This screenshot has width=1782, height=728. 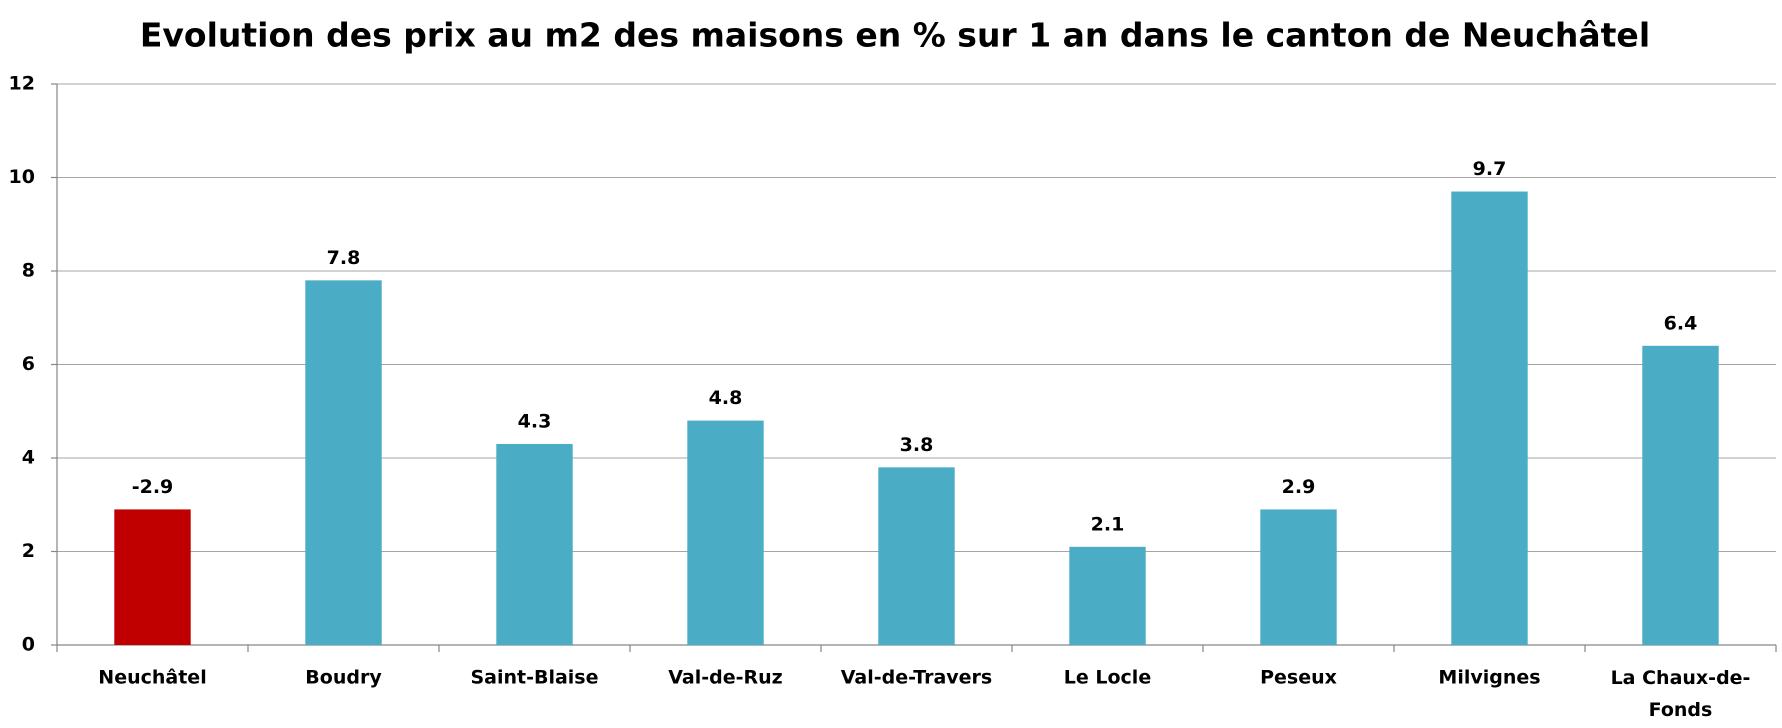 What do you see at coordinates (344, 258) in the screenshot?
I see `value-label: 7.8` at bounding box center [344, 258].